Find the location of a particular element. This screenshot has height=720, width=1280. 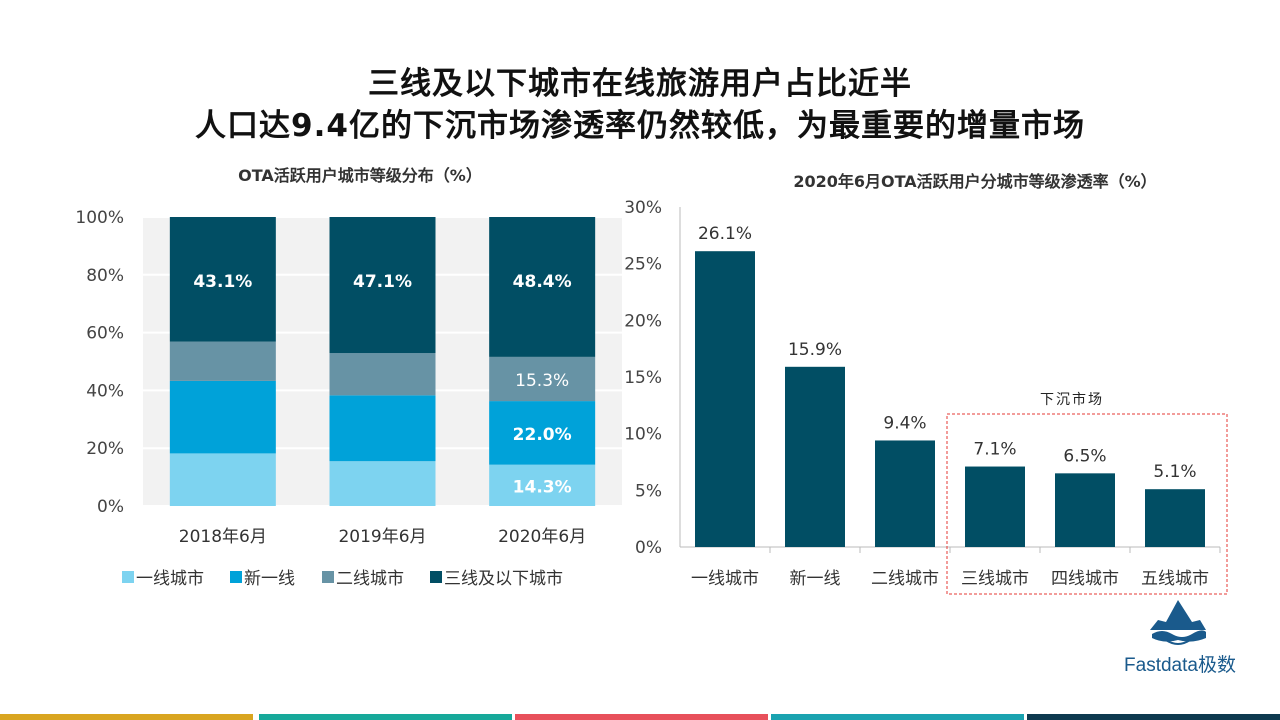

sinking-market-label: 下沉市场 is located at coordinates (1072, 400).